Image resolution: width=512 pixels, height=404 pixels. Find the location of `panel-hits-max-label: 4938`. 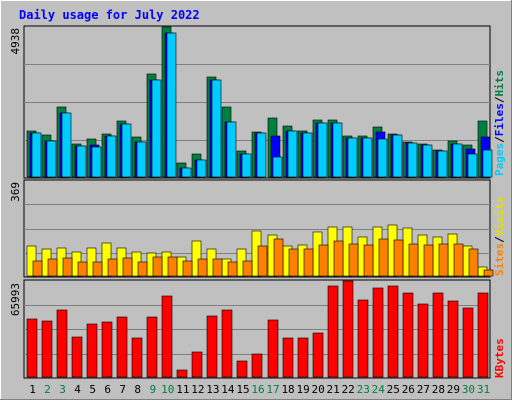

panel-hits-max-label: 4938 is located at coordinates (15, 41).